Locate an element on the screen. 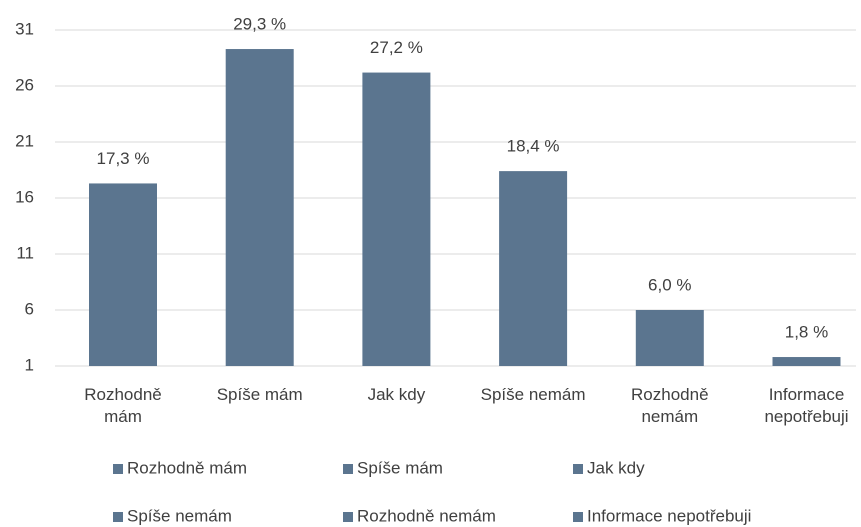  y-tick-label: 16 is located at coordinates (24, 196).